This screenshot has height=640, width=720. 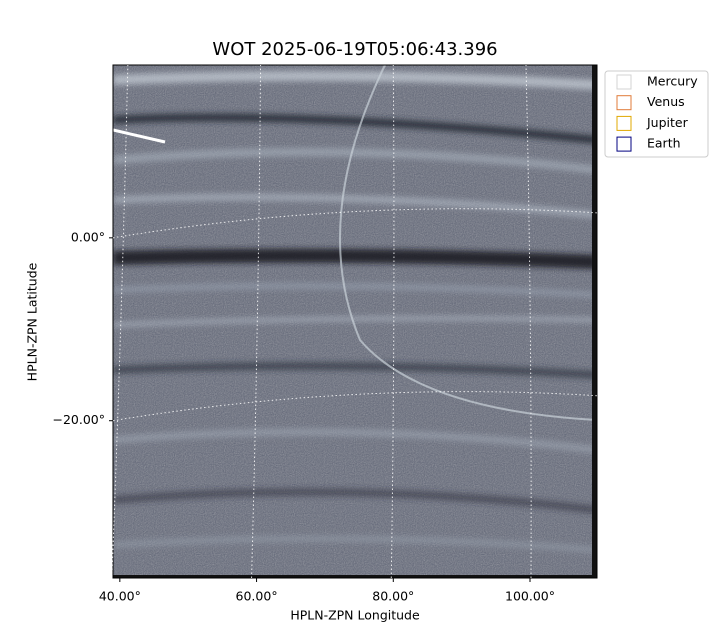 I want to click on x-tick-label: 80.00°, so click(x=393, y=596).